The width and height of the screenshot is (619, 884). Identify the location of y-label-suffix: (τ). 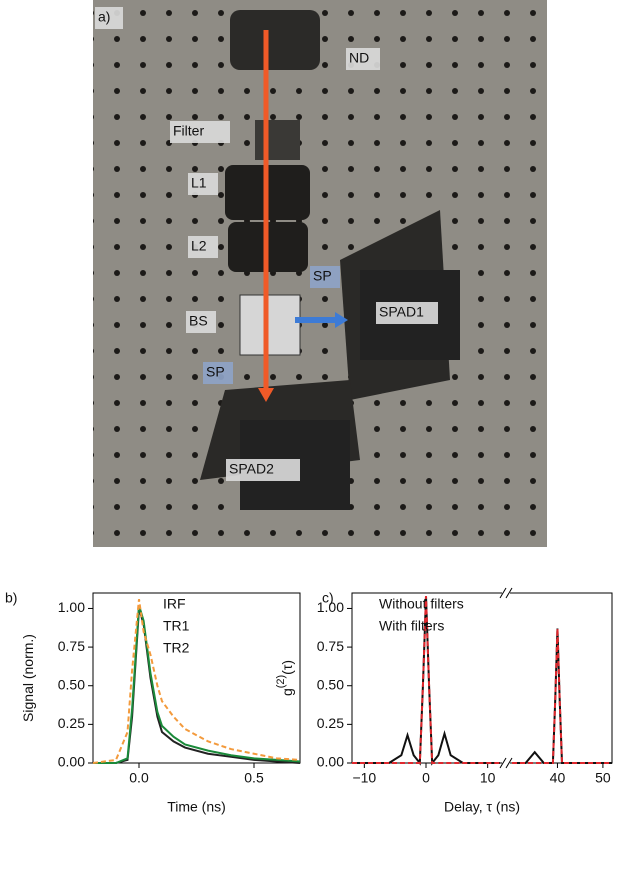
(287, 667).